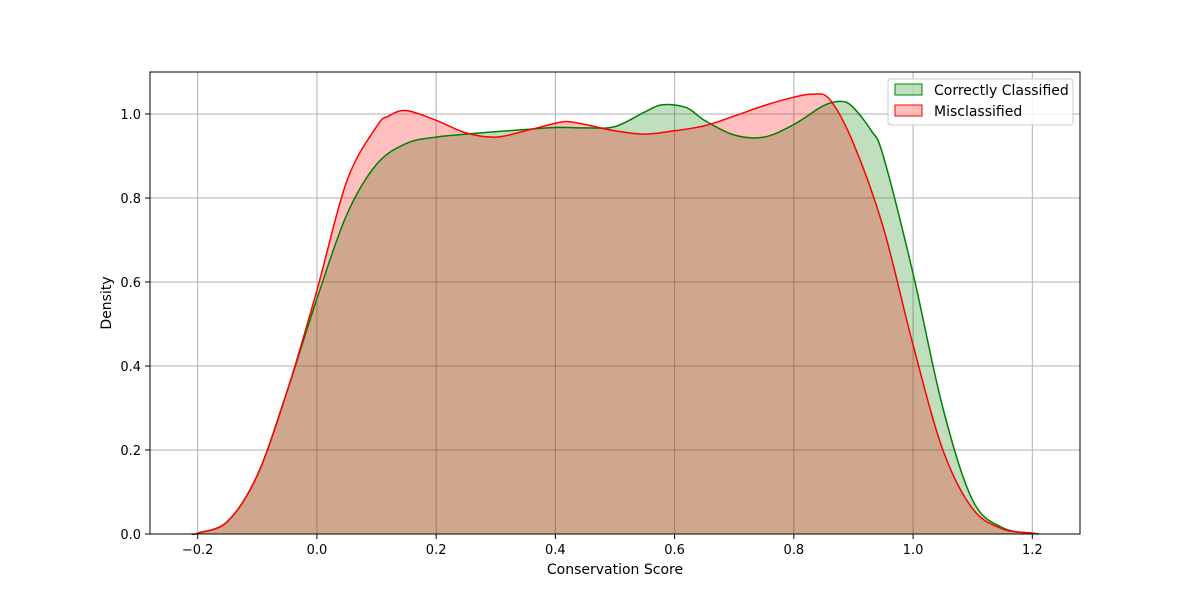  Describe the element at coordinates (130, 115) in the screenshot. I see `y-tick-label: 1.0` at that location.